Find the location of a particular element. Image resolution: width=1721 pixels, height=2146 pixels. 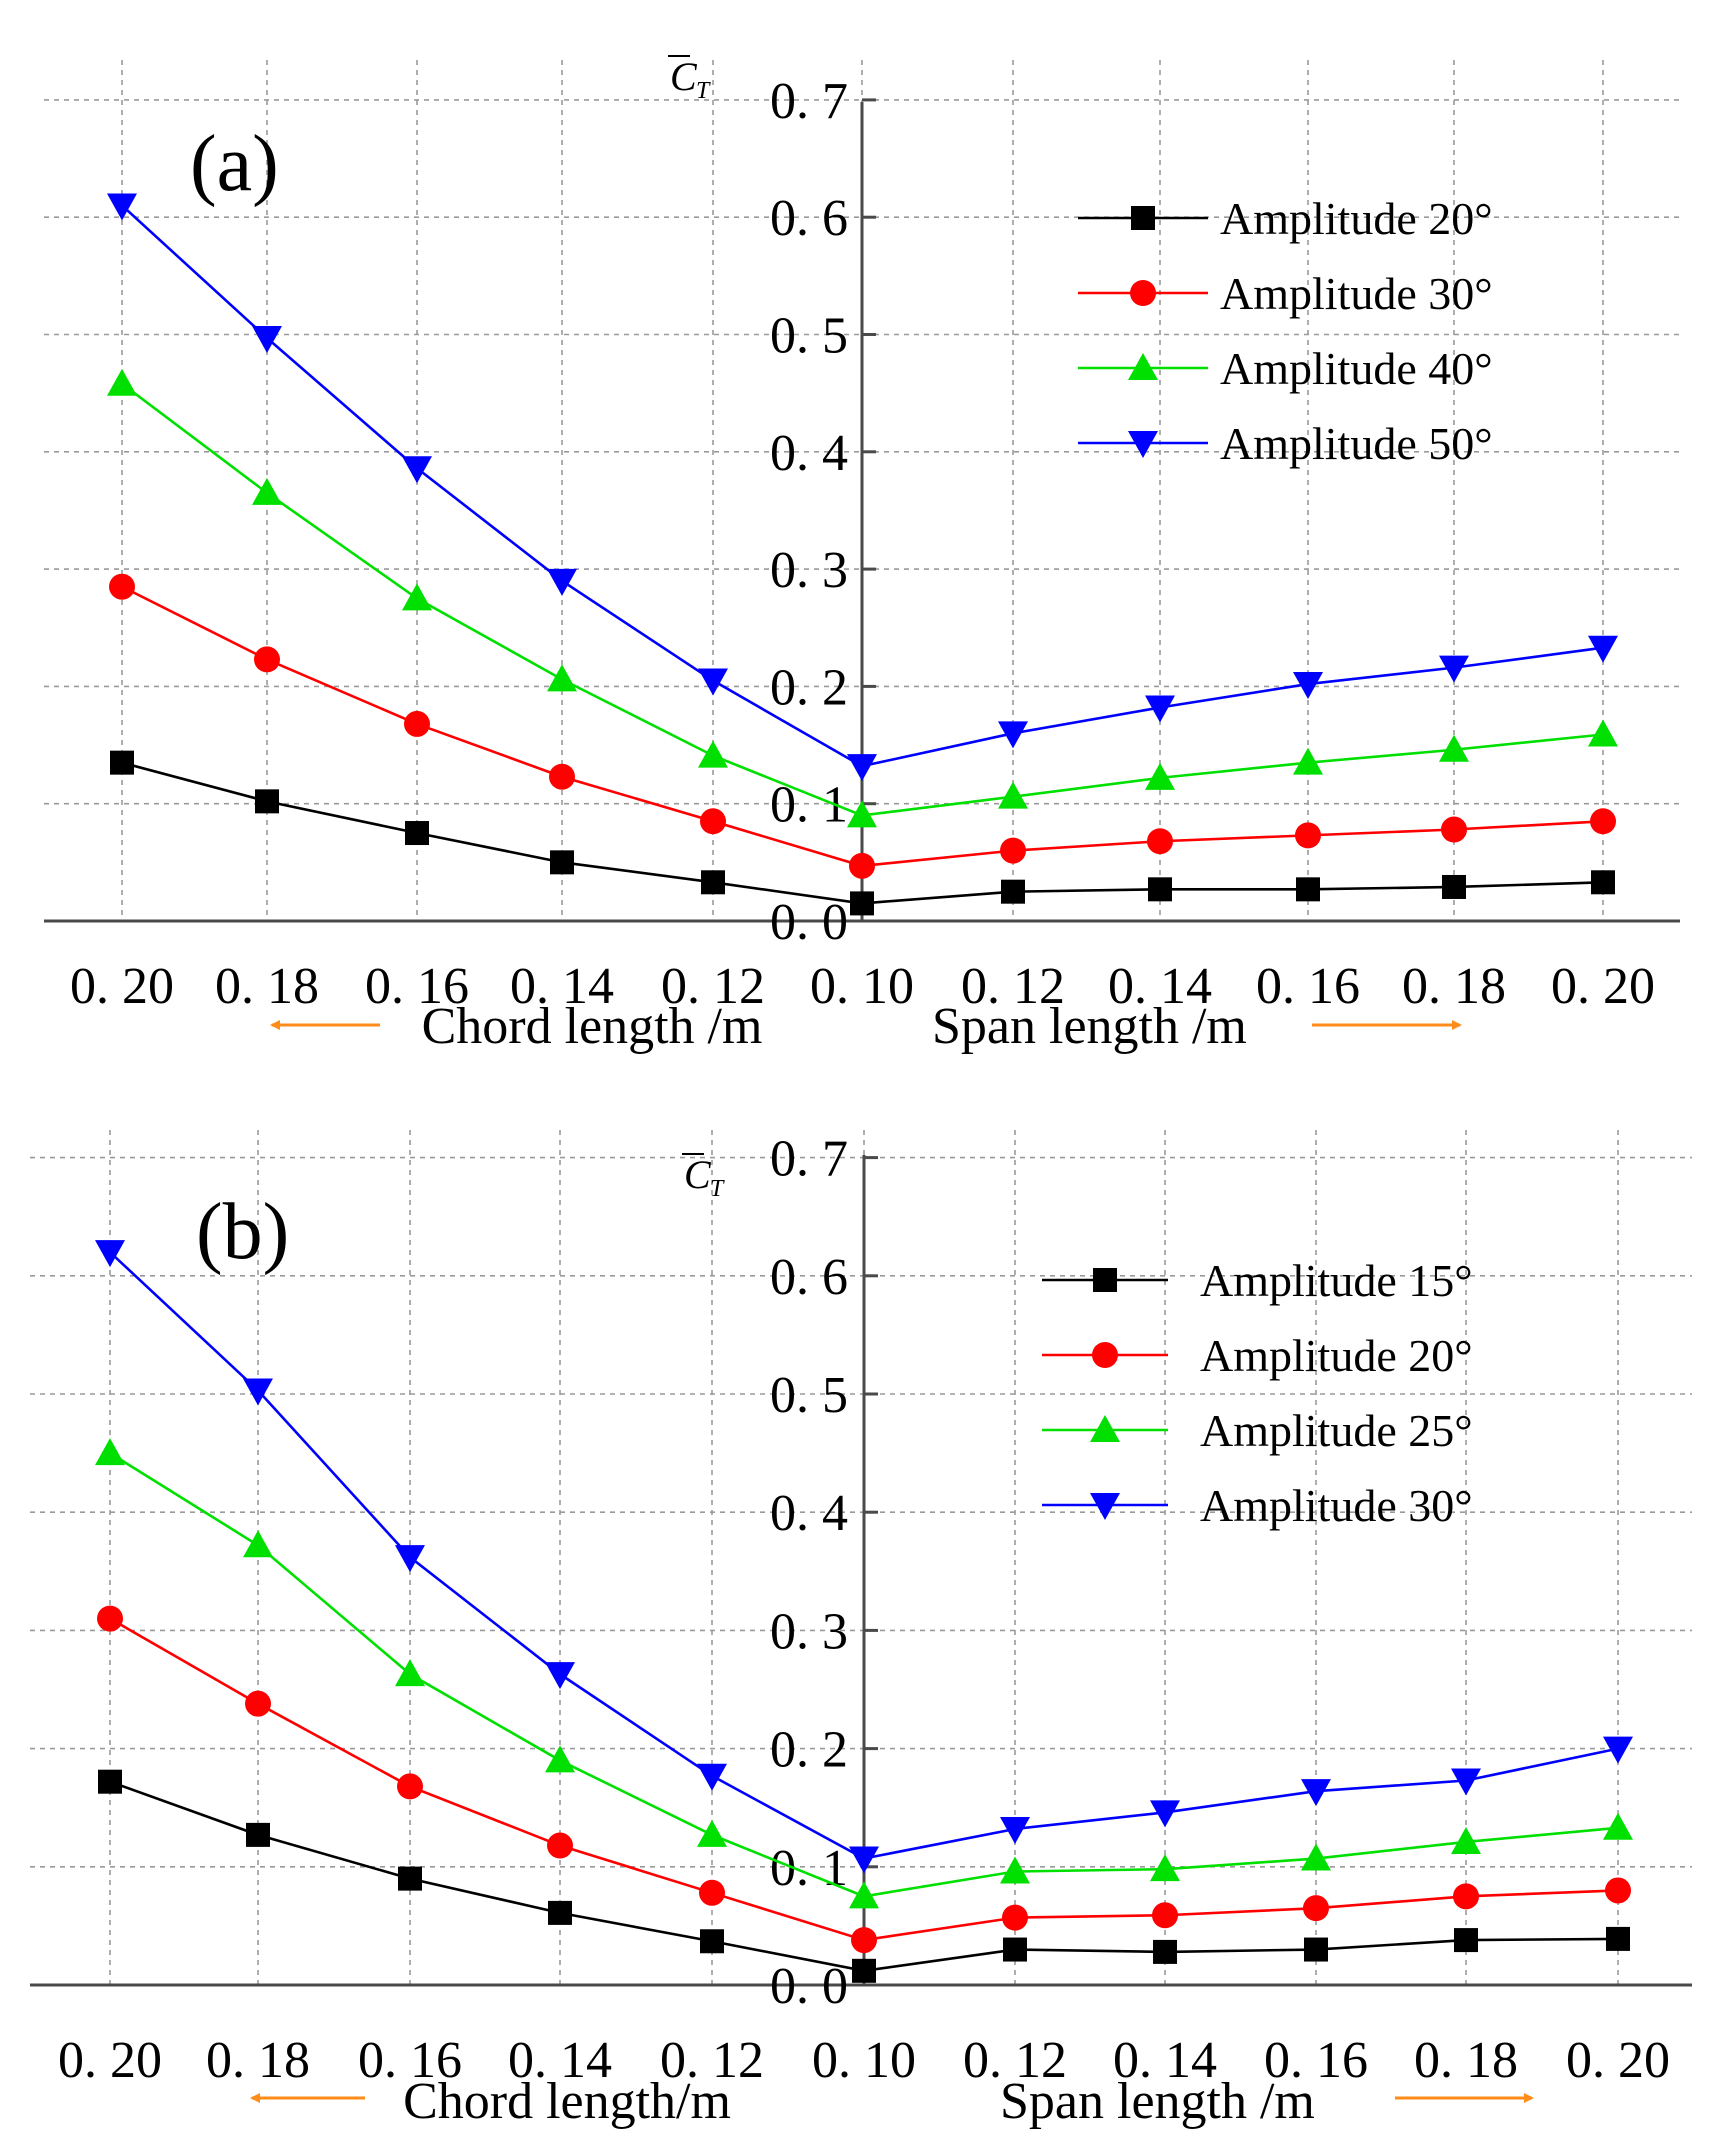

legend-label: Amplitude 50° is located at coordinates (1356, 443).